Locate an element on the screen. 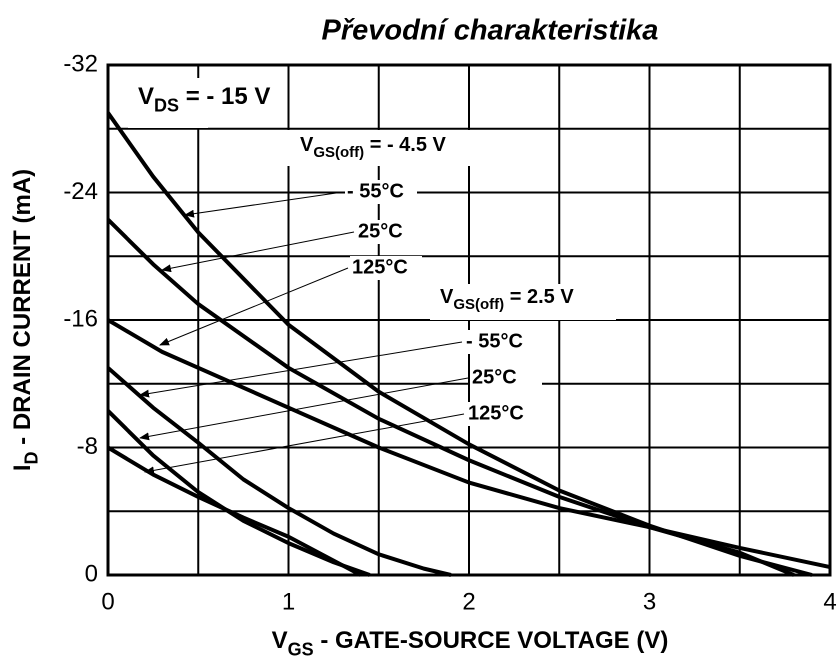 This screenshot has height=664, width=840. x-tick-label: 0 is located at coordinates (107, 601).